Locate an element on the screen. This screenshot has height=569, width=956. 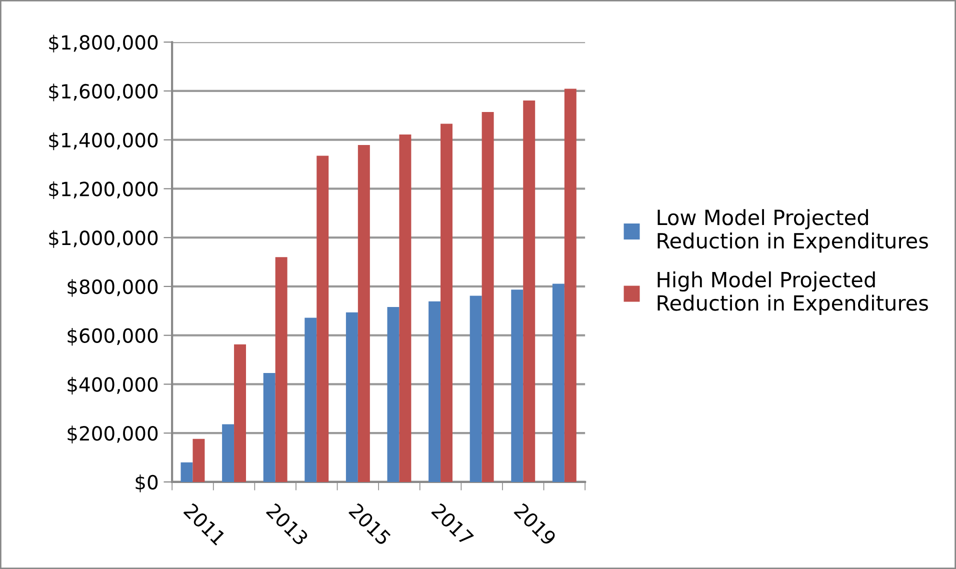
y-tick-label: $1,200,000 is located at coordinates (103, 190).